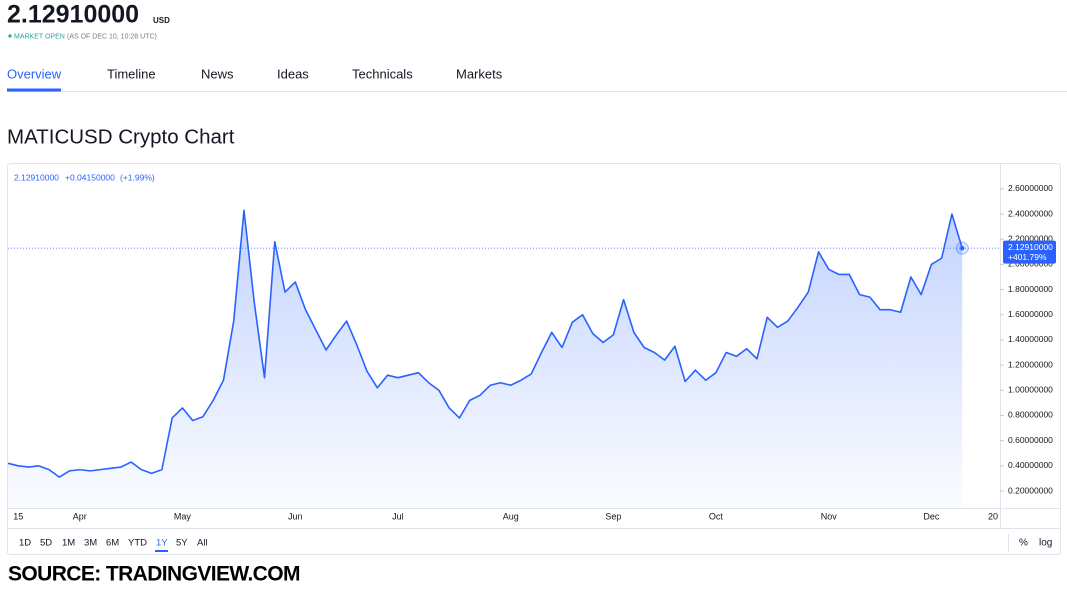  I want to click on legend-price: 2.12910000, so click(36, 177).